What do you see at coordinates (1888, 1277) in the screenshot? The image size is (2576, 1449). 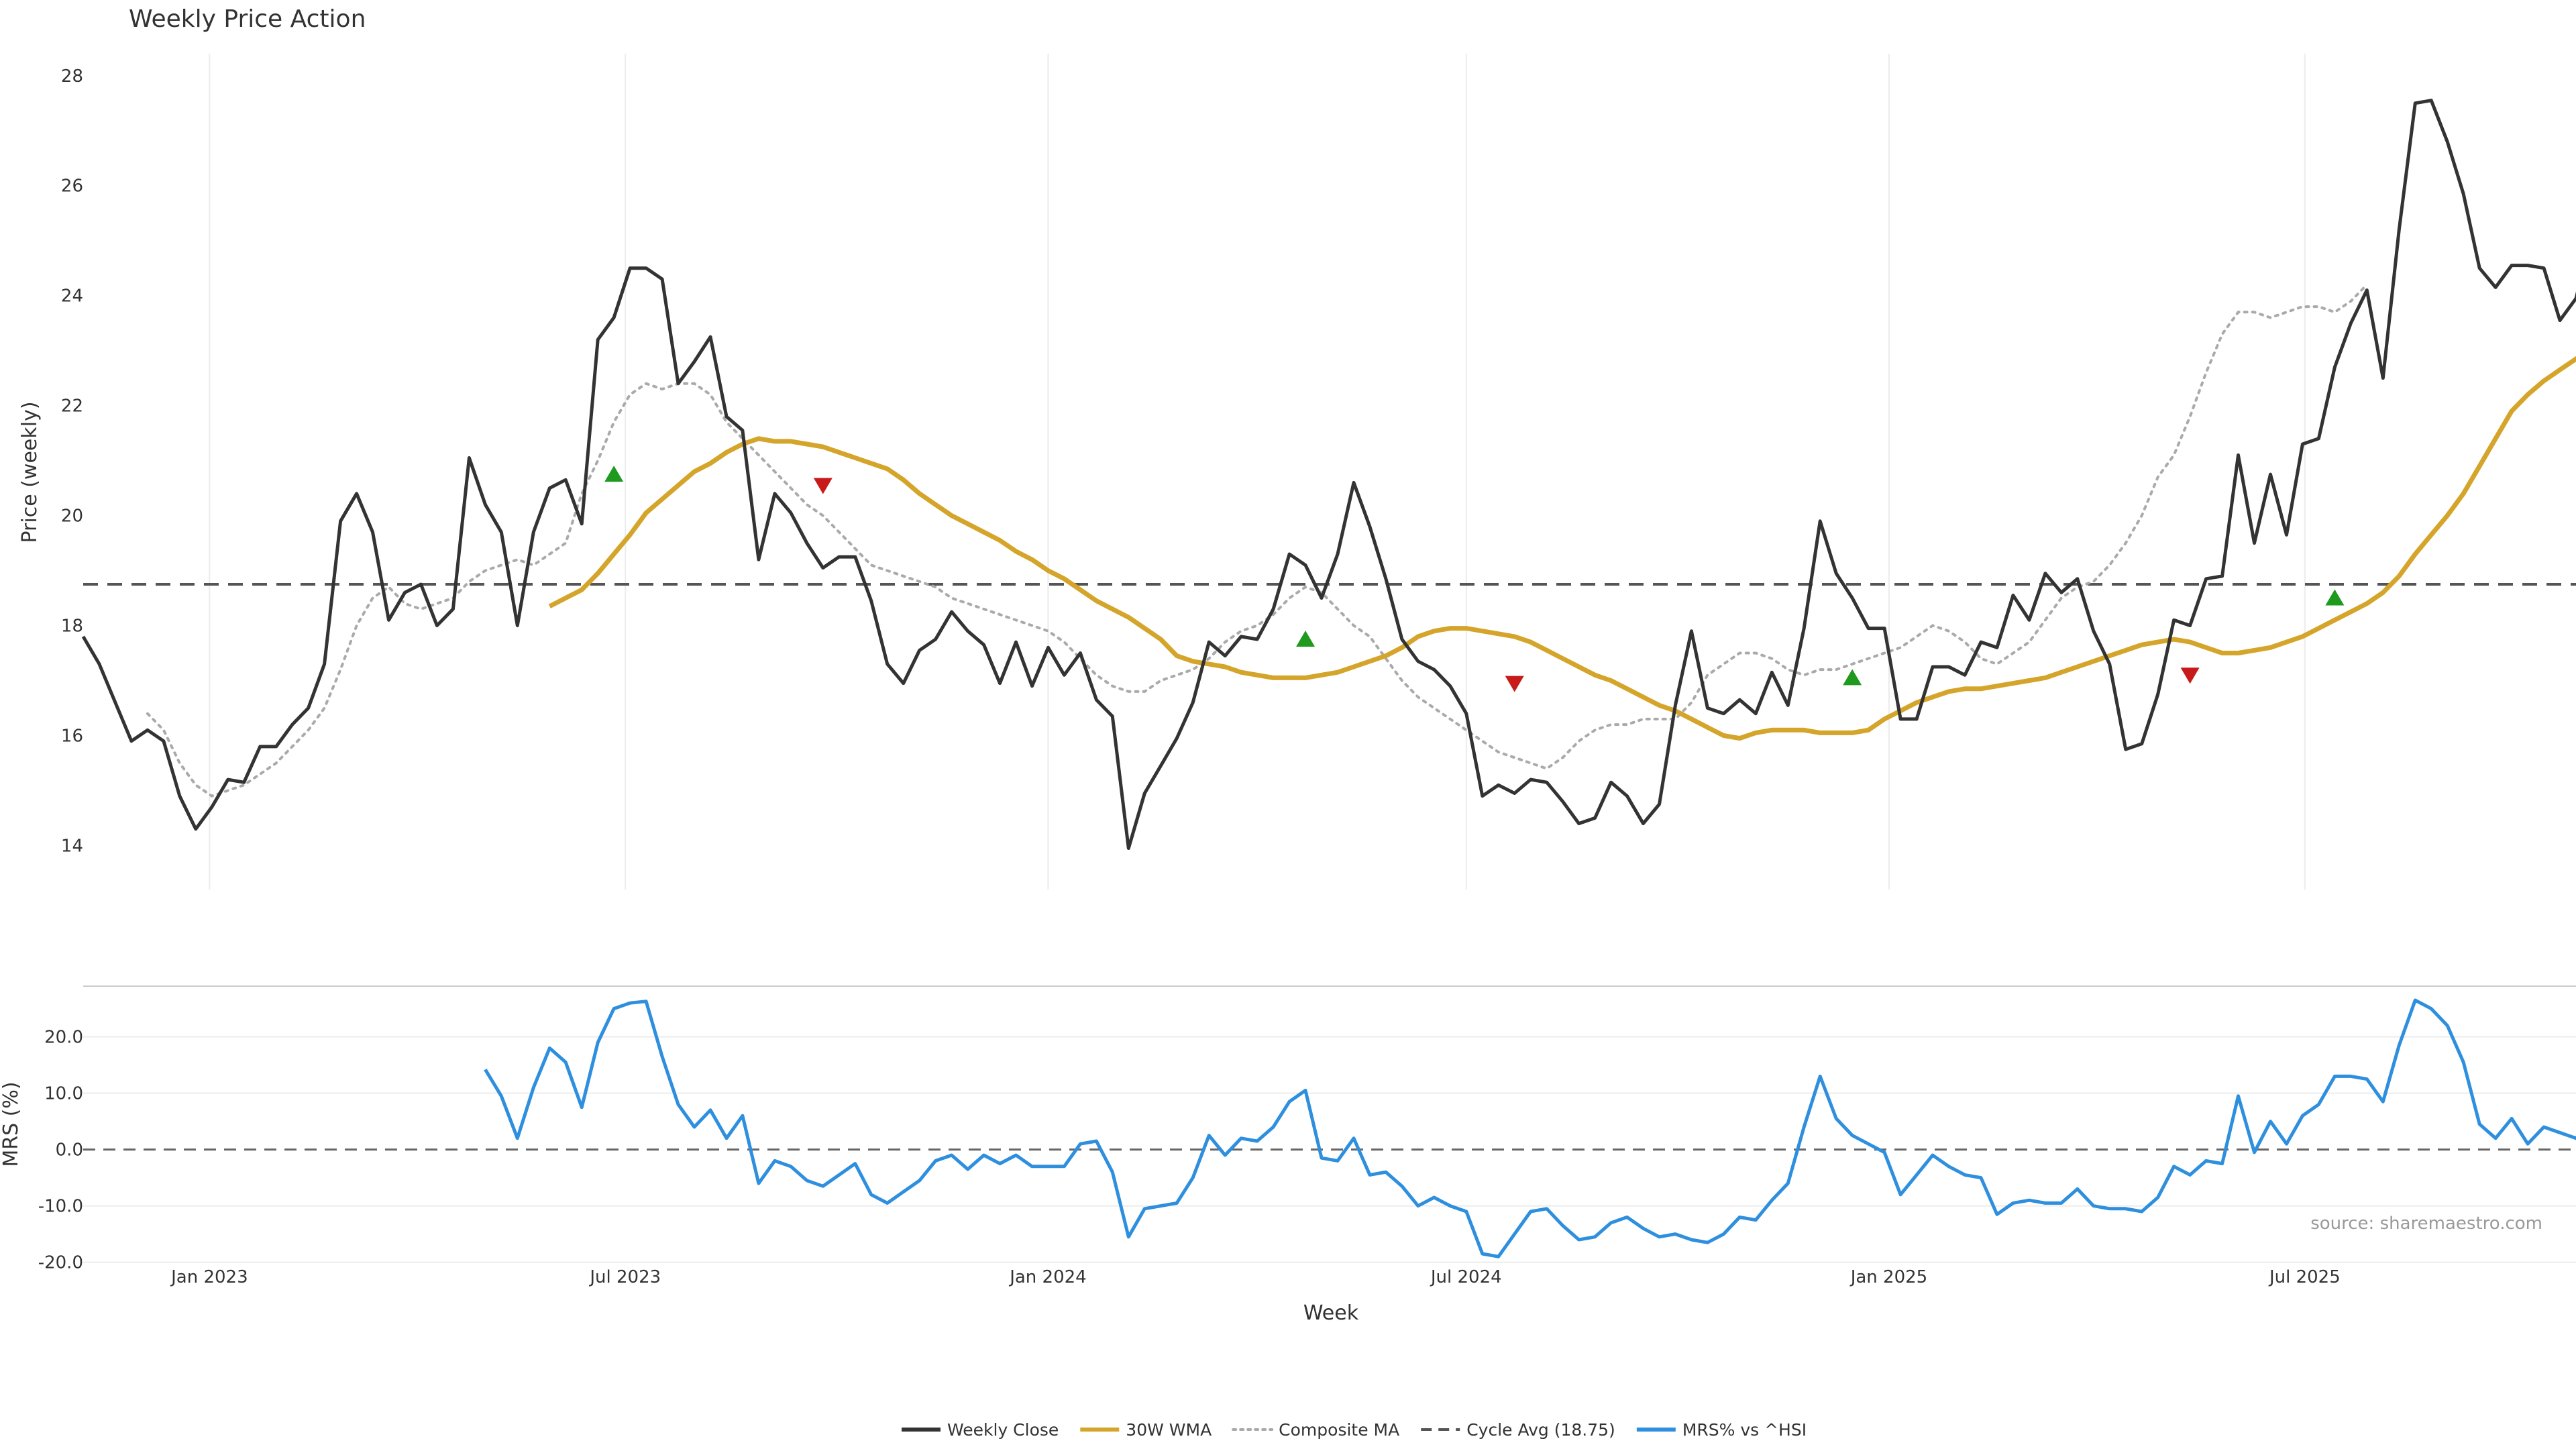 I see `x-tick-label: Jan 2025` at bounding box center [1888, 1277].